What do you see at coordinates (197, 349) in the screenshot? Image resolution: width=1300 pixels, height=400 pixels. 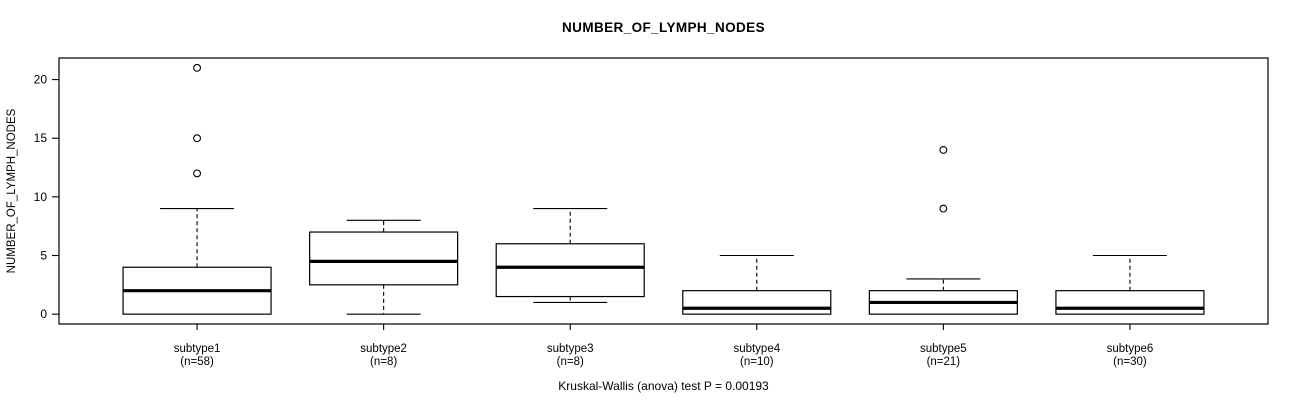 I see `x-group-label: subtype1` at bounding box center [197, 349].